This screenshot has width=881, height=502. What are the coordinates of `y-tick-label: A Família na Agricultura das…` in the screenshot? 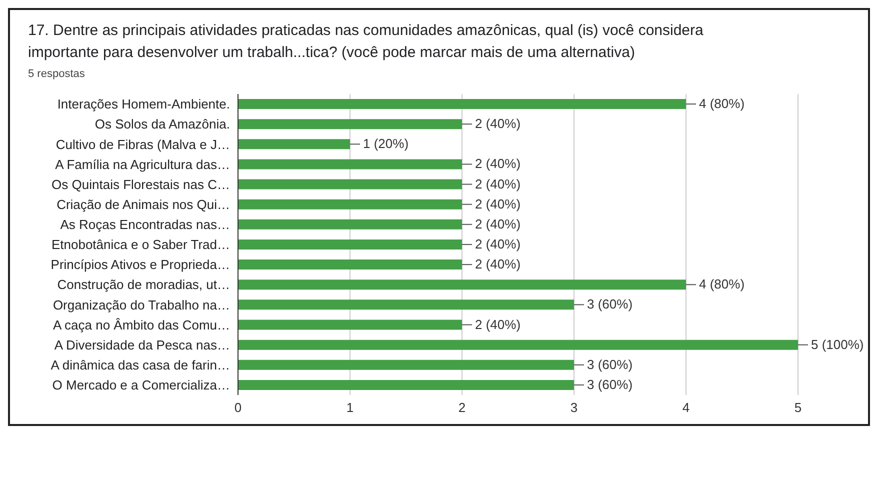 It's located at (142, 164).